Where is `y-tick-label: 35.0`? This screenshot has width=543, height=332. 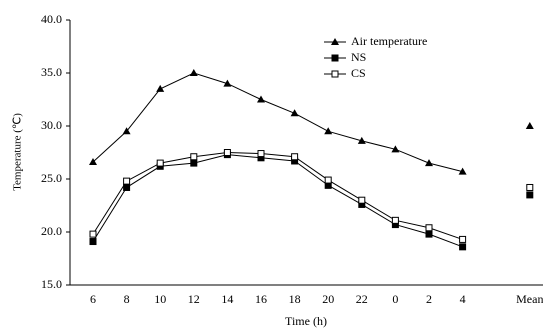 y-tick-label: 35.0 is located at coordinates (51, 72).